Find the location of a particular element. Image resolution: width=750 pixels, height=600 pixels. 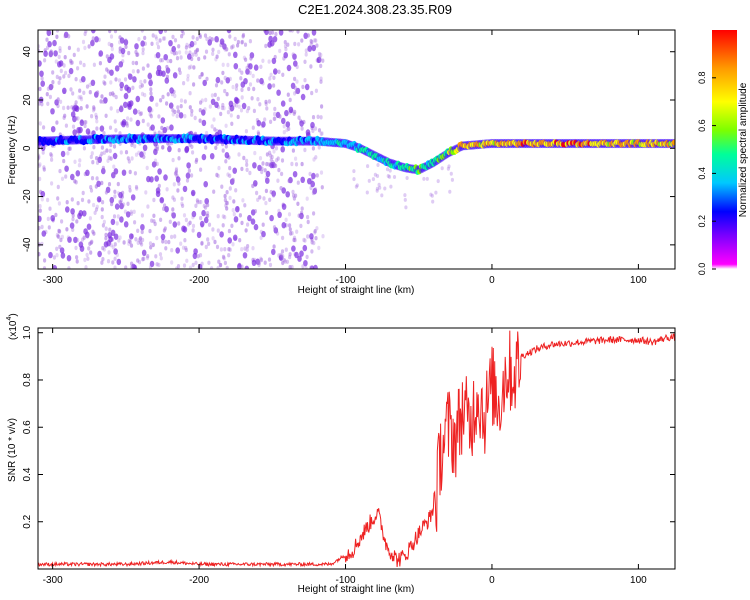

x-tick-label: 0 is located at coordinates (492, 580).